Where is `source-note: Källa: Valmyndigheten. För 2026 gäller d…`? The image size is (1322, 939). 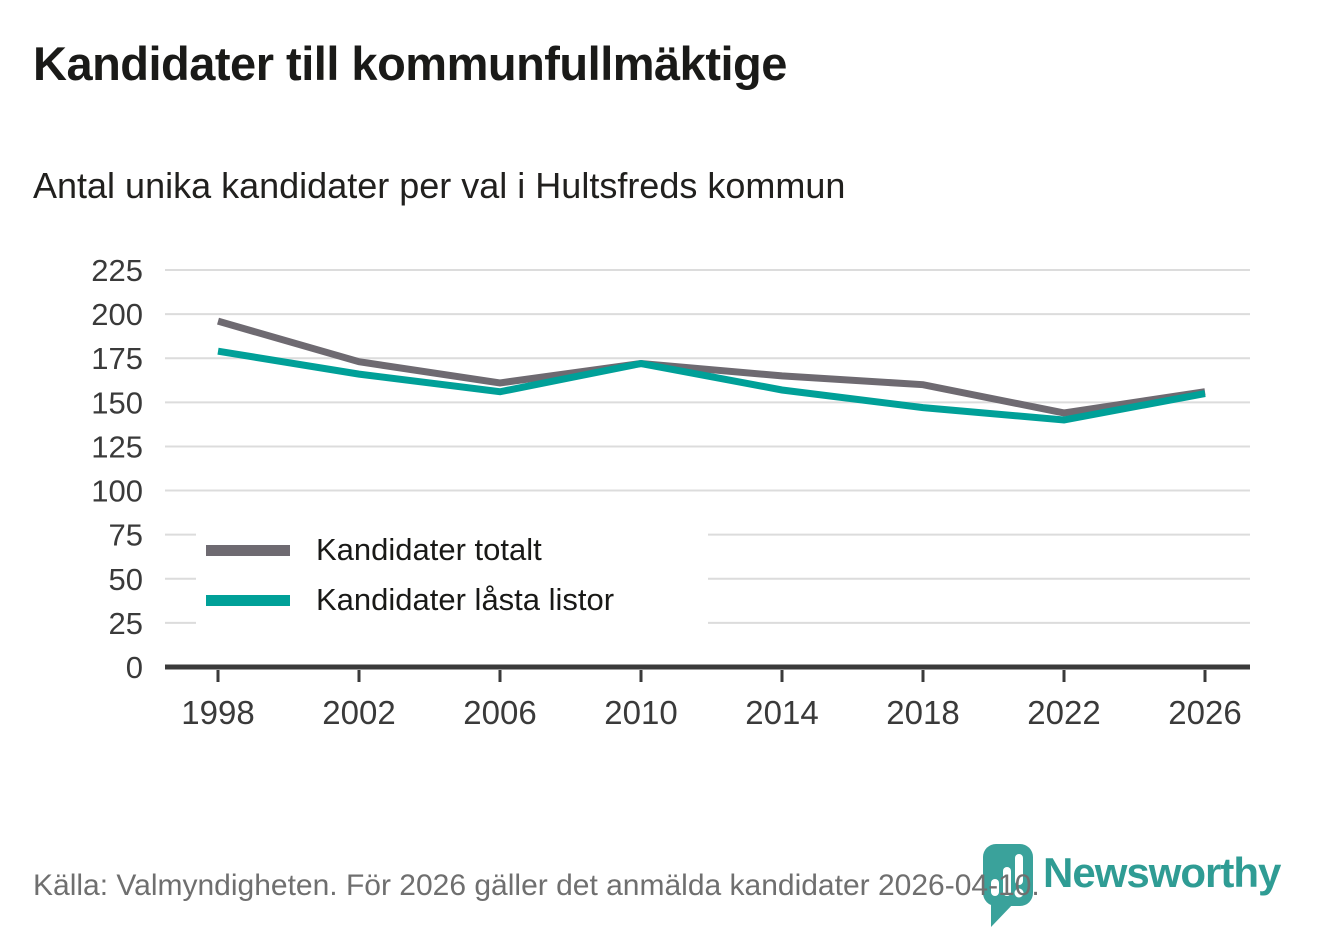 source-note: Källa: Valmyndigheten. För 2026 gäller d… is located at coordinates (536, 885).